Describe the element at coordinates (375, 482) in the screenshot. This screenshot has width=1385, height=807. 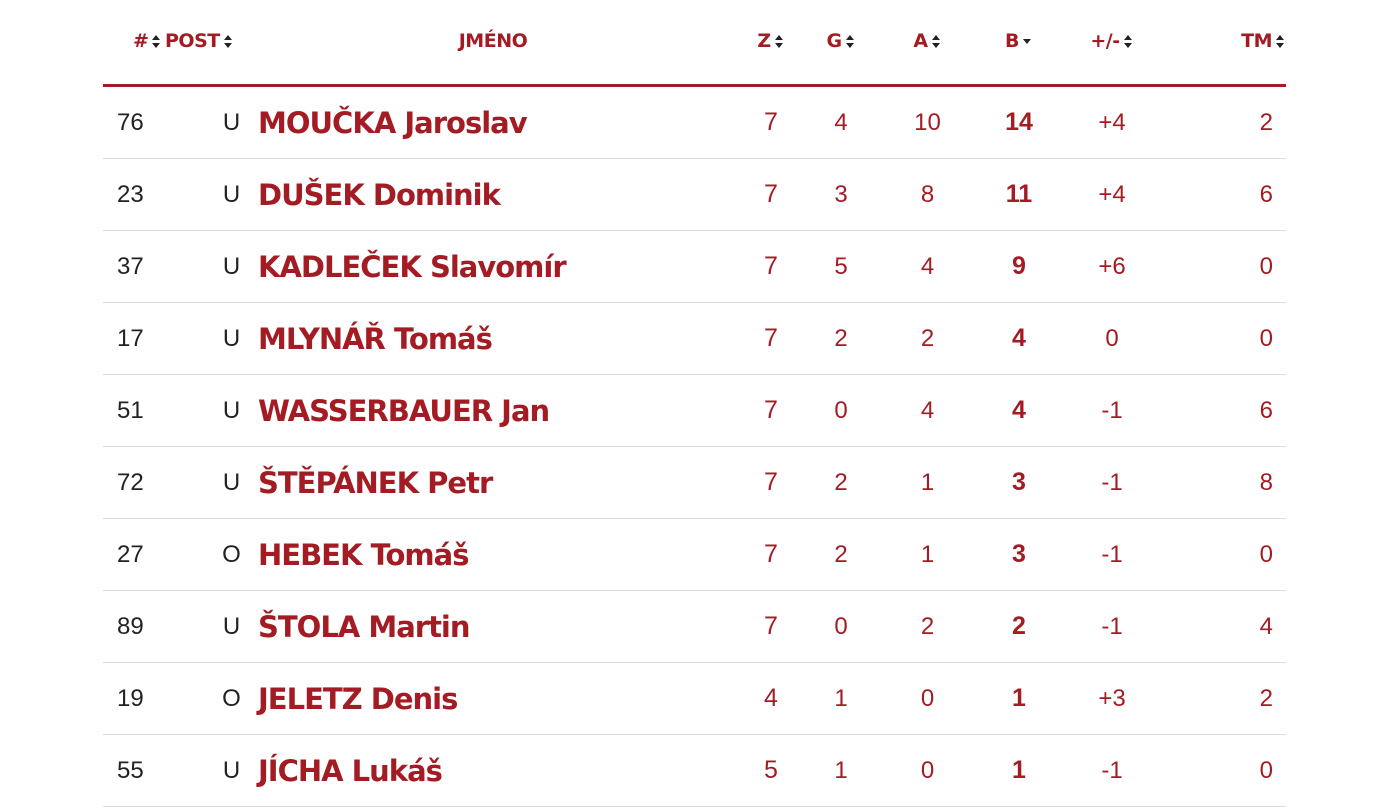
I see `player-name-link: ŠTĚPÁNEK Petr` at that location.